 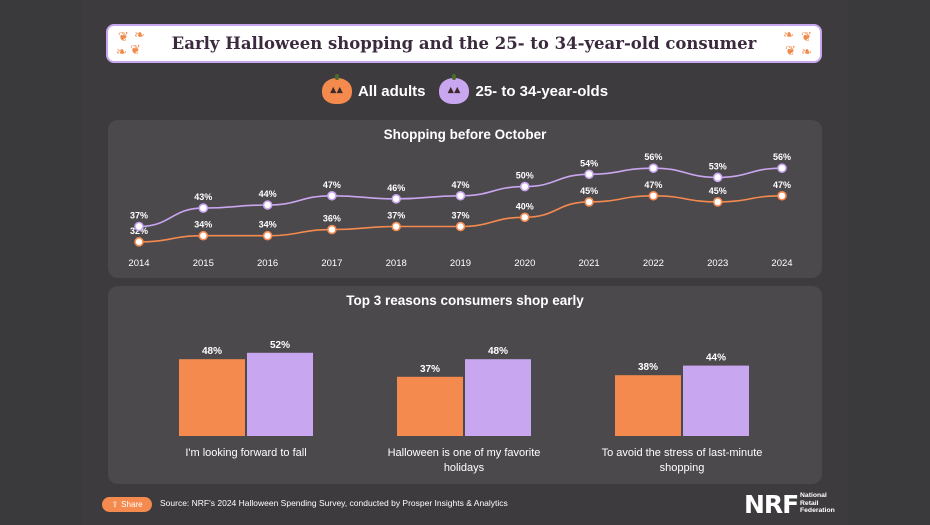 I want to click on bar-value-label: 37%, so click(x=430, y=369).